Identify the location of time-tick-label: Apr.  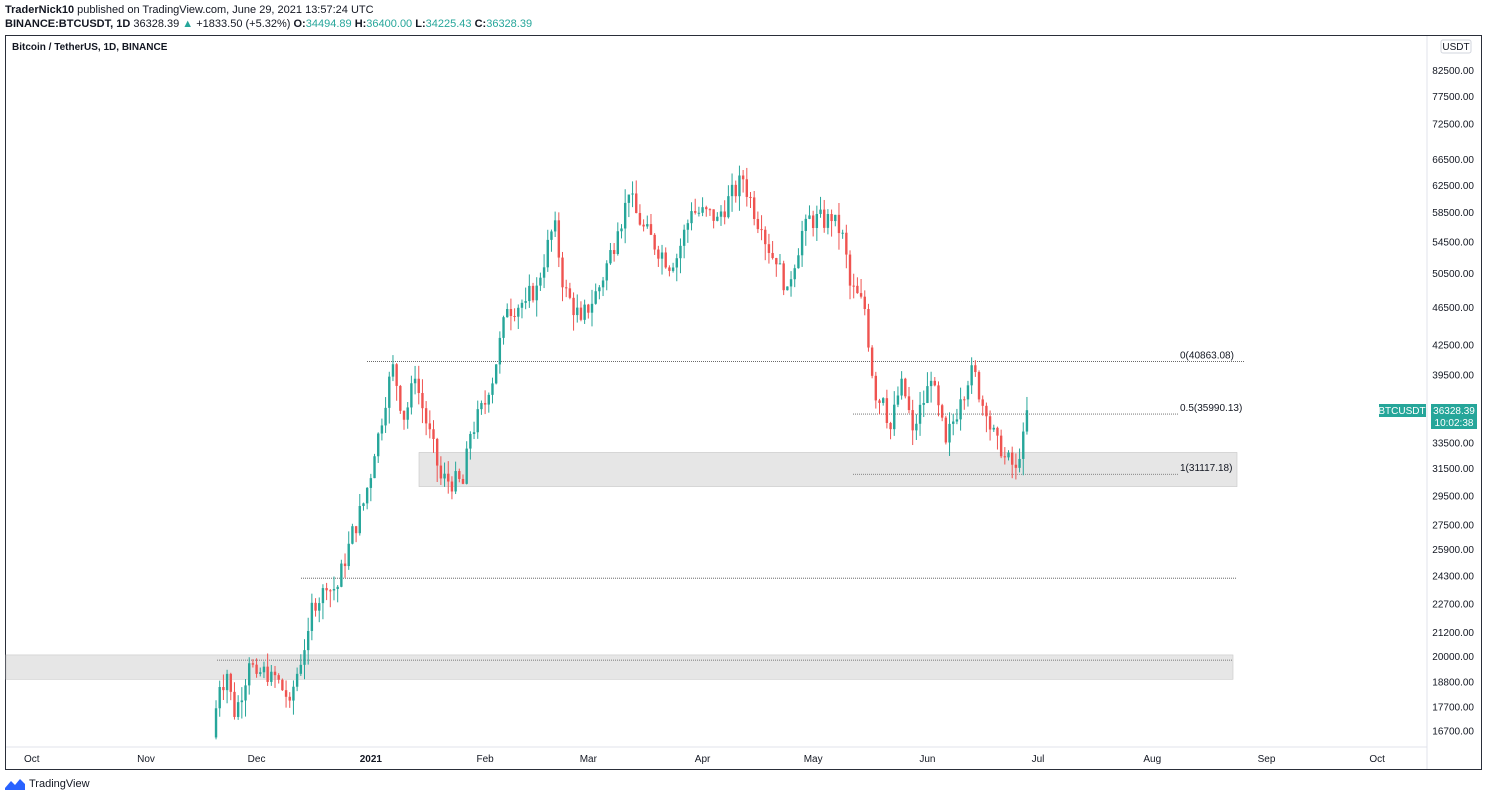
(703, 759).